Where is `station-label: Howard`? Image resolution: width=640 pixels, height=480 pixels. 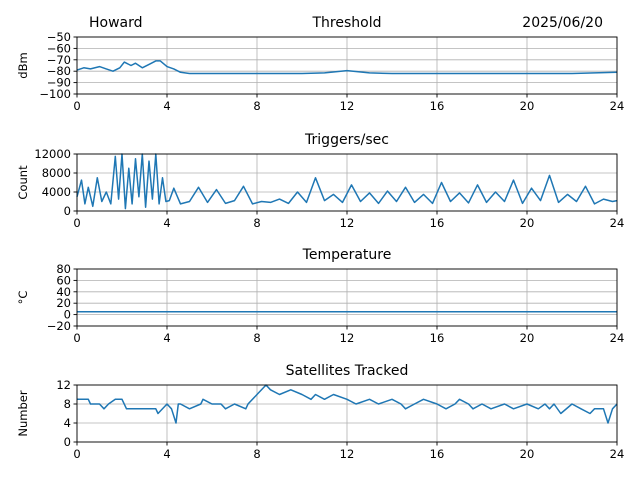
station-label: Howard is located at coordinates (116, 23).